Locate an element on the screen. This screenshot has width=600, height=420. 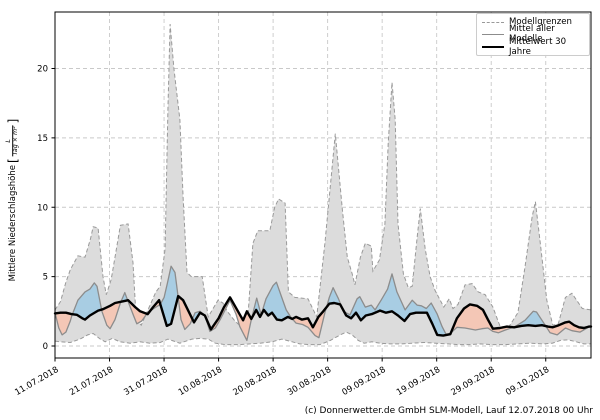
unit-denominator: Tag × m² is located at coordinates (16, 141).